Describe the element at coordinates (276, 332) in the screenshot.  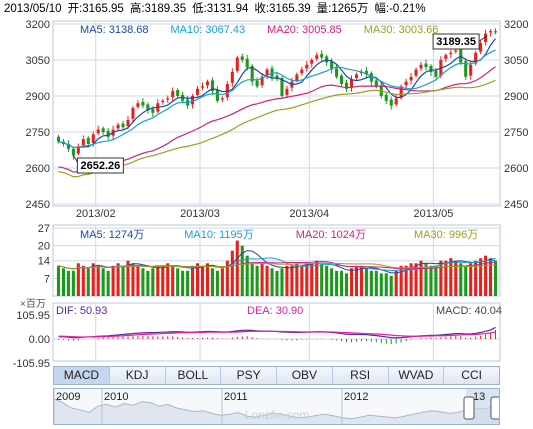
I see `macd-panel-frame` at that location.